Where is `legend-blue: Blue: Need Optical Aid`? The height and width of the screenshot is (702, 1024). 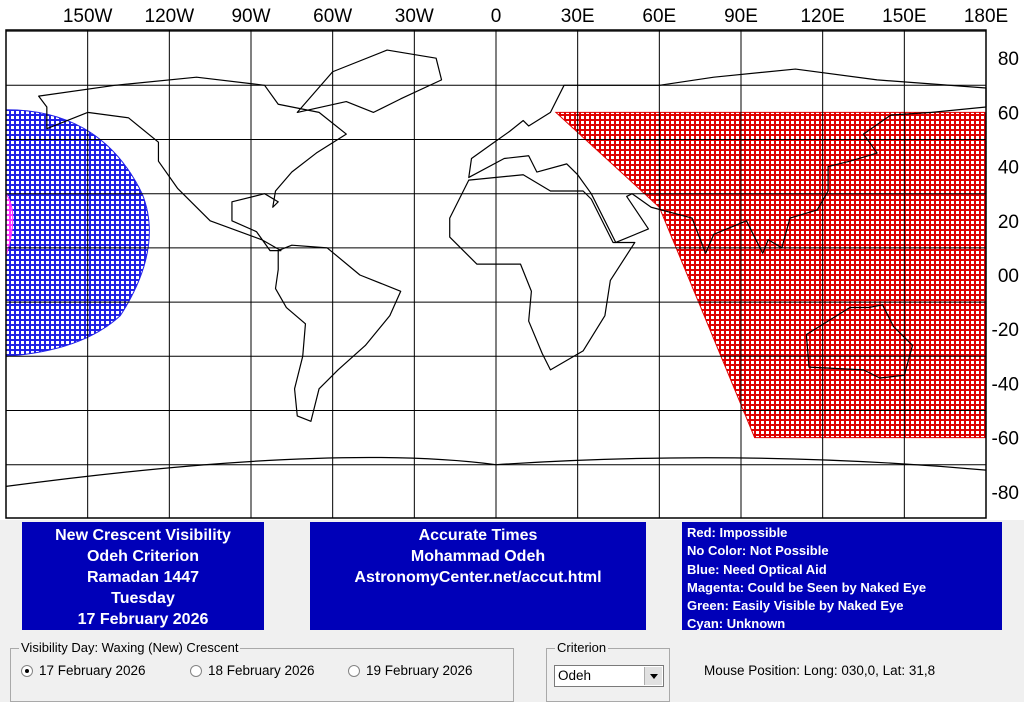 legend-blue: Blue: Need Optical Aid is located at coordinates (757, 569).